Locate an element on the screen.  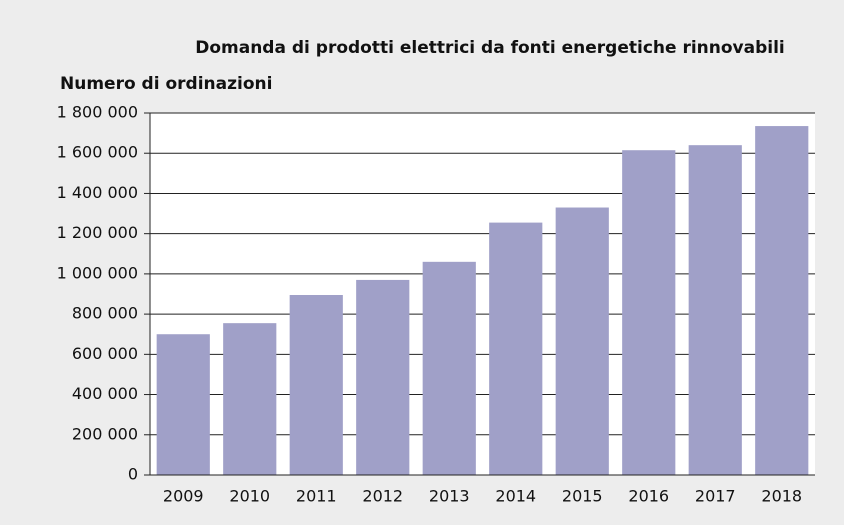
y-tick-label: 800 000 is located at coordinates (105, 313).